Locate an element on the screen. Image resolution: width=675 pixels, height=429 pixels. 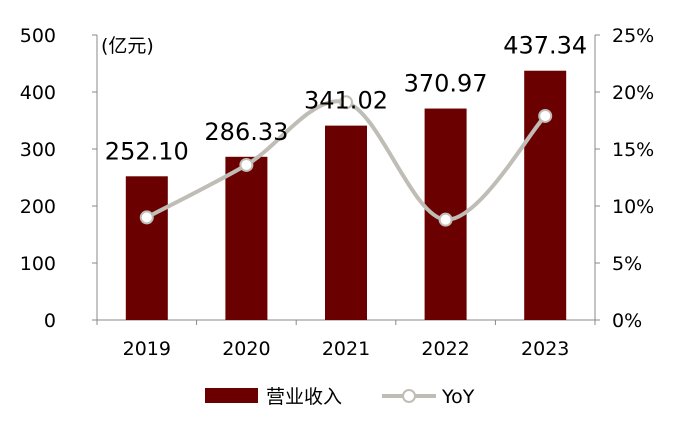
x-tick-label: 2023 is located at coordinates (545, 349).